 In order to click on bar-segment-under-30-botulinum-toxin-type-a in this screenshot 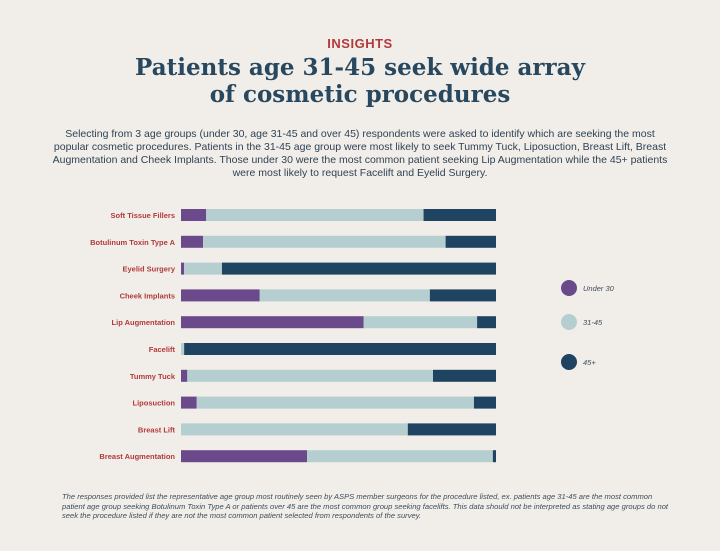, I will do `click(192, 241)`.